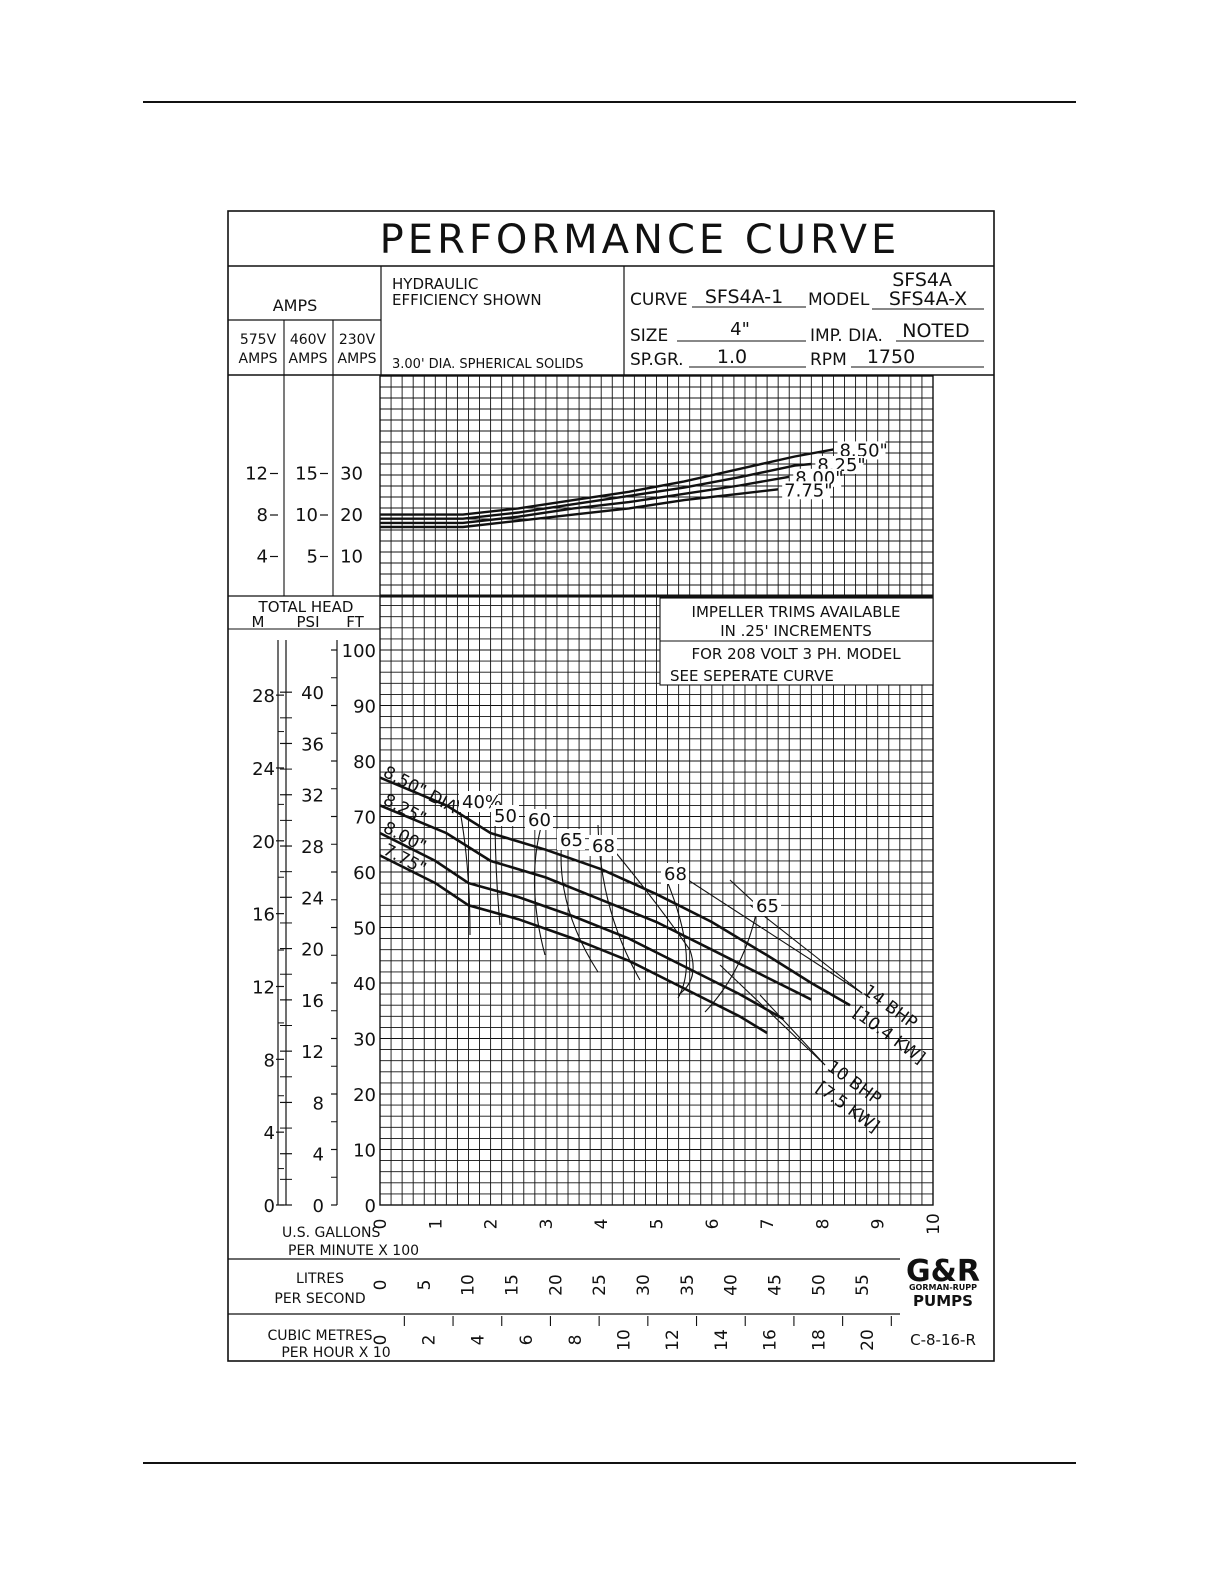 Image resolution: width=1225 pixels, height=1585 pixels. What do you see at coordinates (713, 1224) in the screenshot?
I see `gpm-tick-label: 6` at bounding box center [713, 1224].